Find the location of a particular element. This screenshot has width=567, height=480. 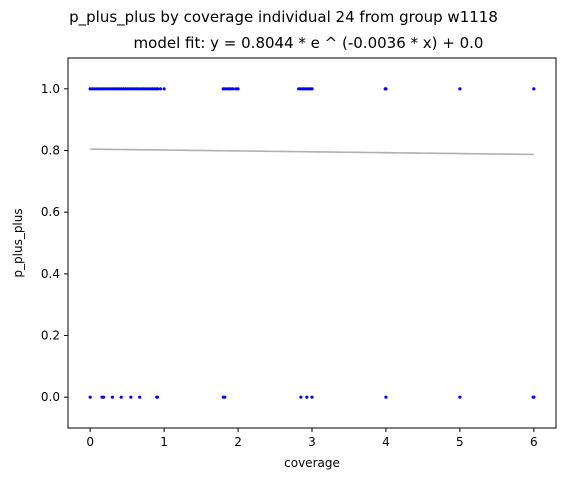

y-axis-label: p_plus_plus is located at coordinates (18, 242).